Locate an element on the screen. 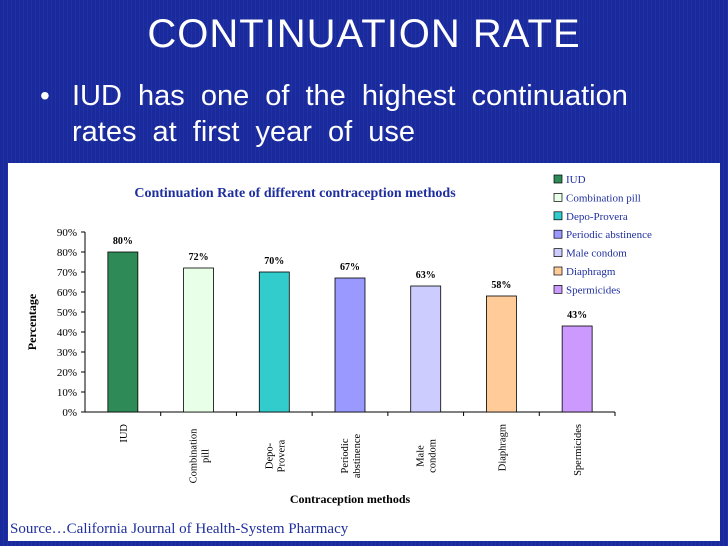 The width and height of the screenshot is (728, 546). legend-box is located at coordinates (610, 235).